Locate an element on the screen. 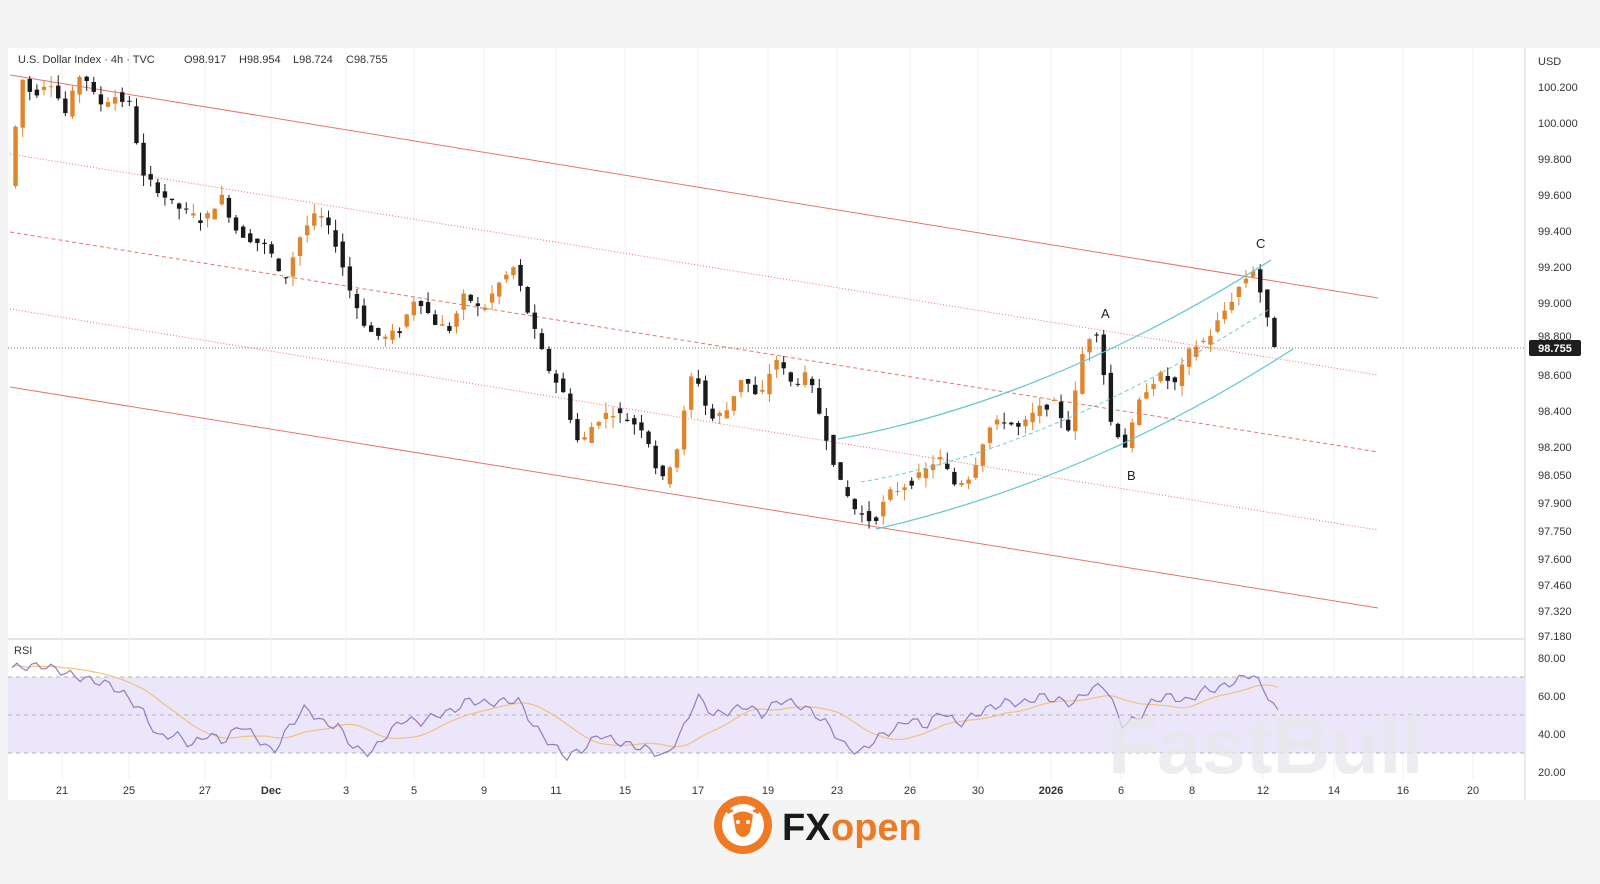 Image resolution: width=1600 pixels, height=884 pixels. time-tick: 19 is located at coordinates (768, 791).